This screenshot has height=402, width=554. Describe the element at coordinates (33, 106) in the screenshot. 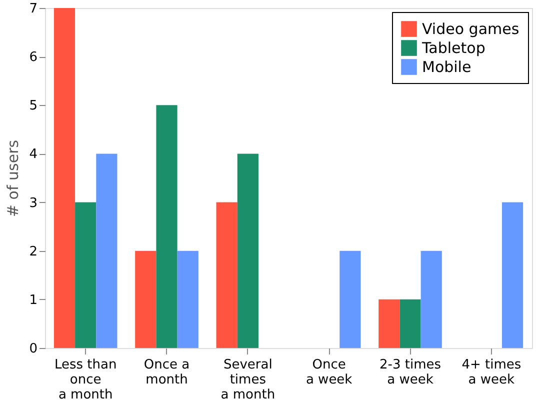

I see `y-tick-label: 5` at that location.